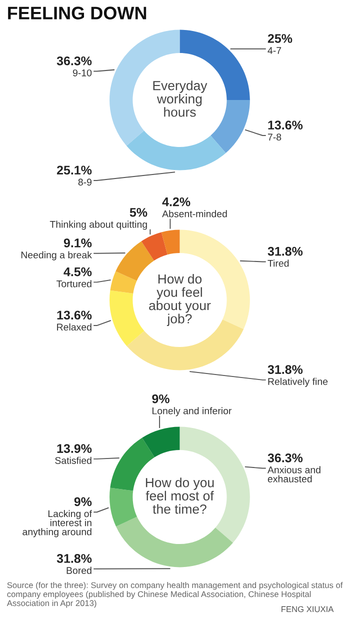 Image resolution: width=344 pixels, height=618 pixels. What do you see at coordinates (280, 38) in the screenshot?
I see `data-label: 25%` at bounding box center [280, 38].